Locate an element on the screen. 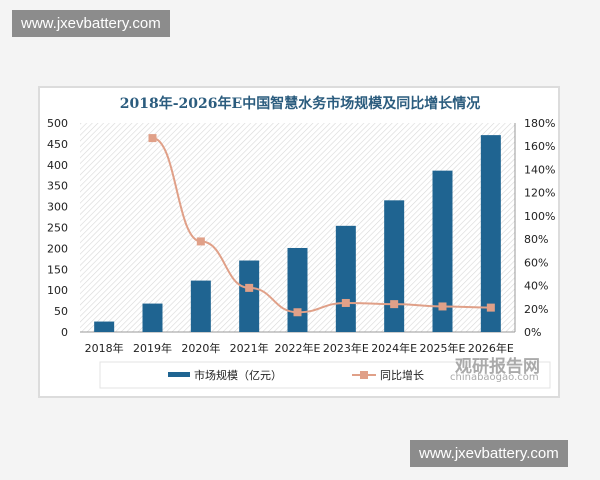 The width and height of the screenshot is (600, 480). x-tick-label: 2021年 is located at coordinates (249, 348).